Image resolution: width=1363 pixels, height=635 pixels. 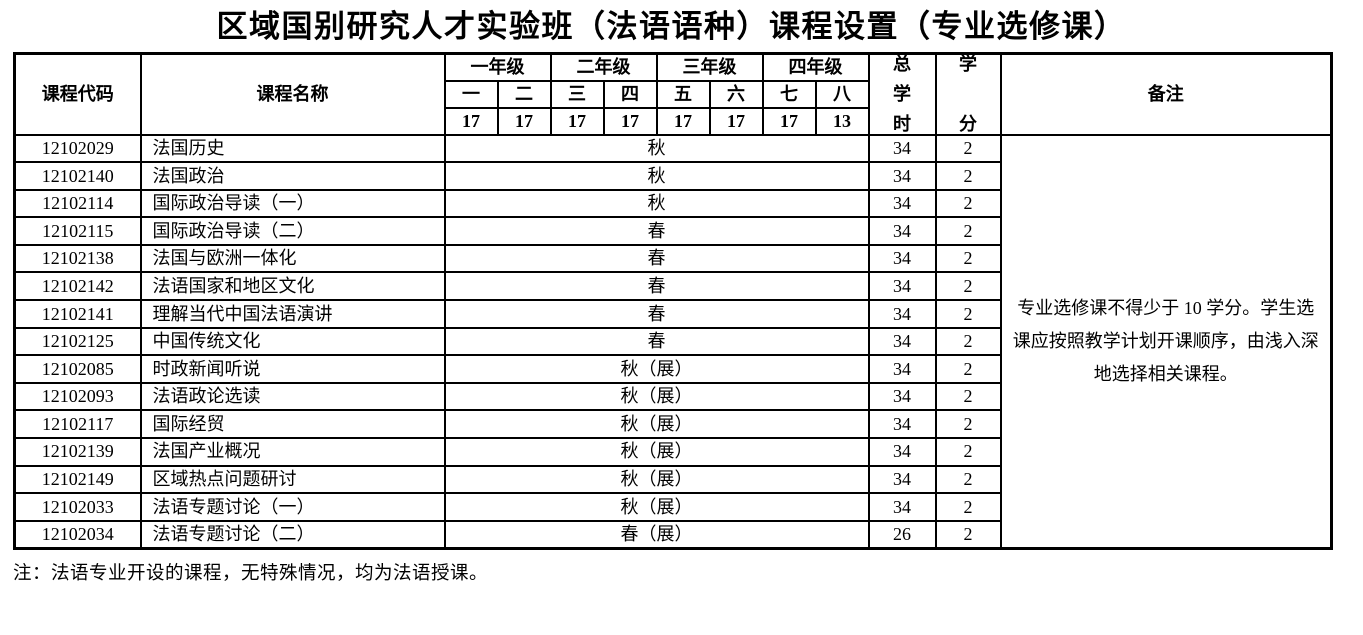 What do you see at coordinates (789, 94) in the screenshot?
I see `header-semester: 七` at bounding box center [789, 94].